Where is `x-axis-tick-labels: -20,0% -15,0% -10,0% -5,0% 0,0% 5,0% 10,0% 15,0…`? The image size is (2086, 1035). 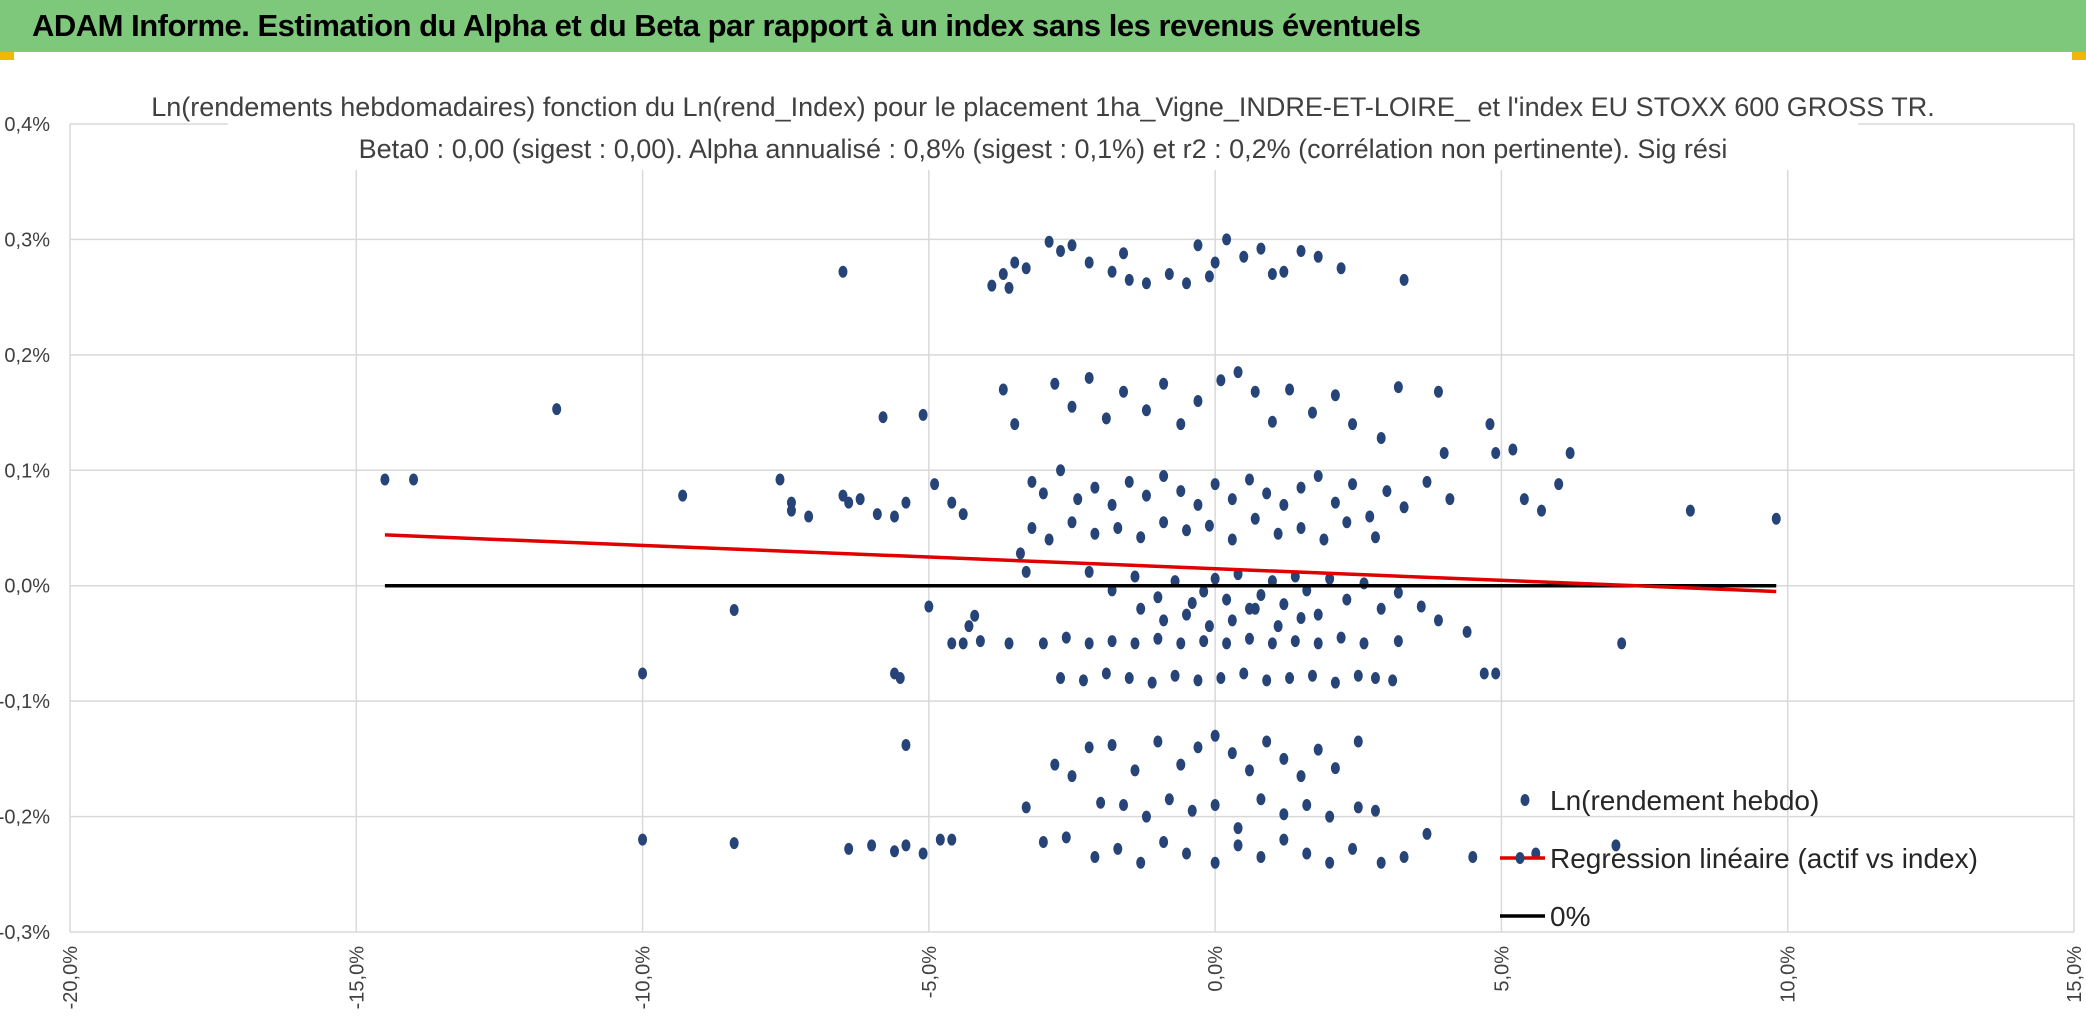 x-axis-tick-labels: -20,0% -15,0% -10,0% -5,0% 0,0% 5,0% 10,0% 15,0… is located at coordinates (1073, 978).